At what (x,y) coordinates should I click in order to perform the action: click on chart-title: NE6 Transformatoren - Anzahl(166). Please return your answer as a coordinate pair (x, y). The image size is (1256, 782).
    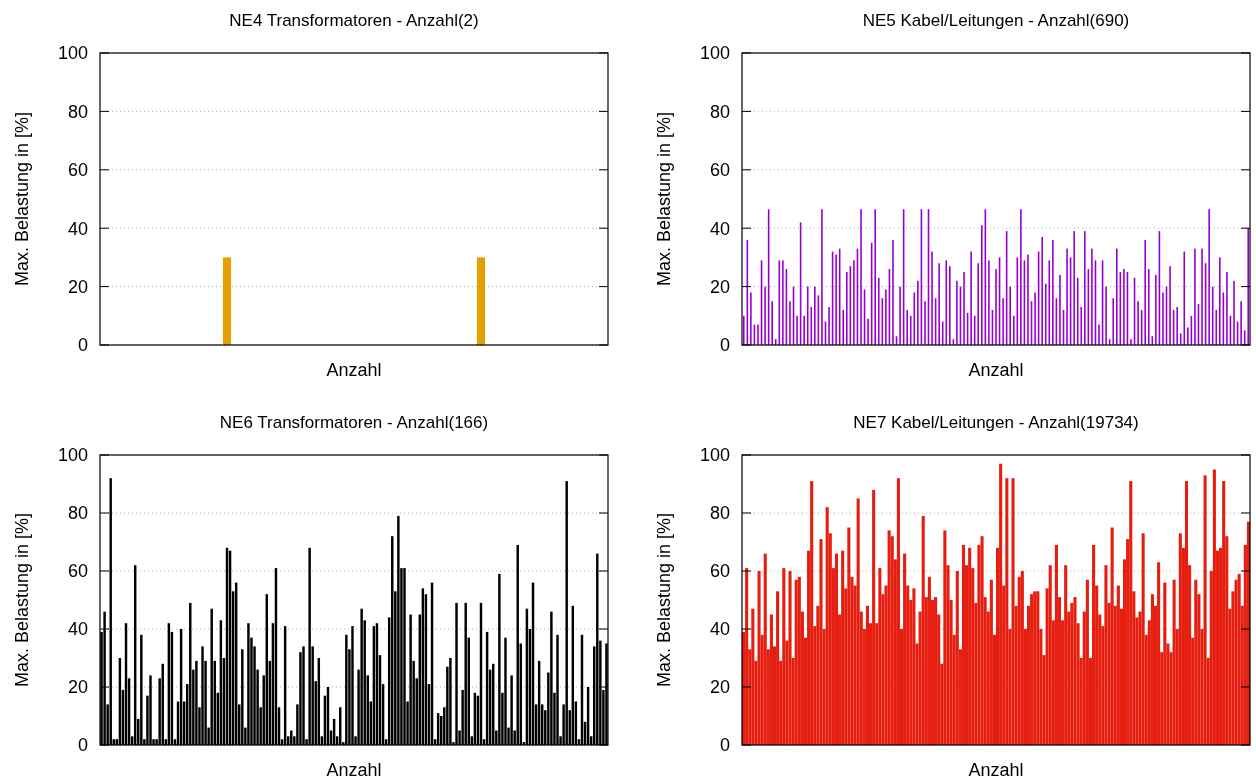
    Looking at the image, I should click on (354, 422).